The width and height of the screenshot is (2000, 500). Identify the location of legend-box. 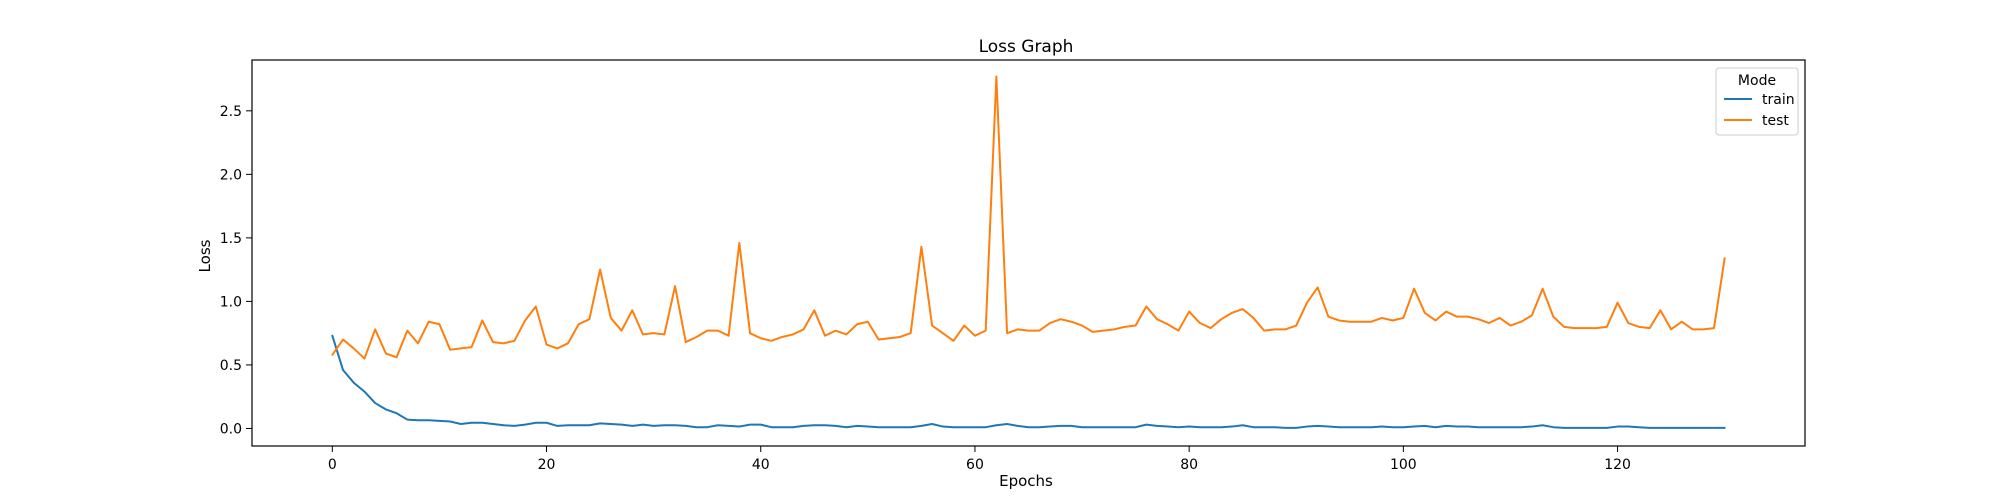
(1757, 101).